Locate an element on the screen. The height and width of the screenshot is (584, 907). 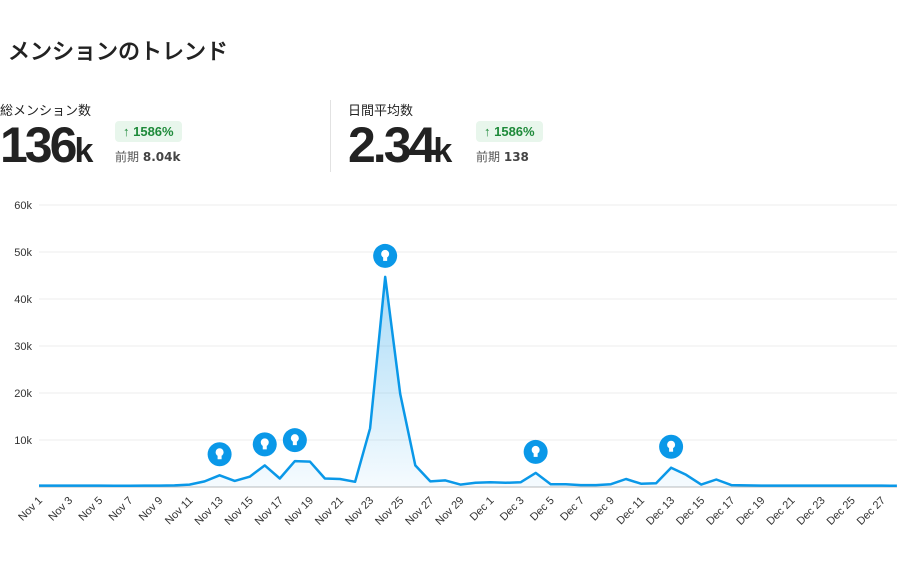
x-tick-label: Nov 21 is located at coordinates (329, 511).